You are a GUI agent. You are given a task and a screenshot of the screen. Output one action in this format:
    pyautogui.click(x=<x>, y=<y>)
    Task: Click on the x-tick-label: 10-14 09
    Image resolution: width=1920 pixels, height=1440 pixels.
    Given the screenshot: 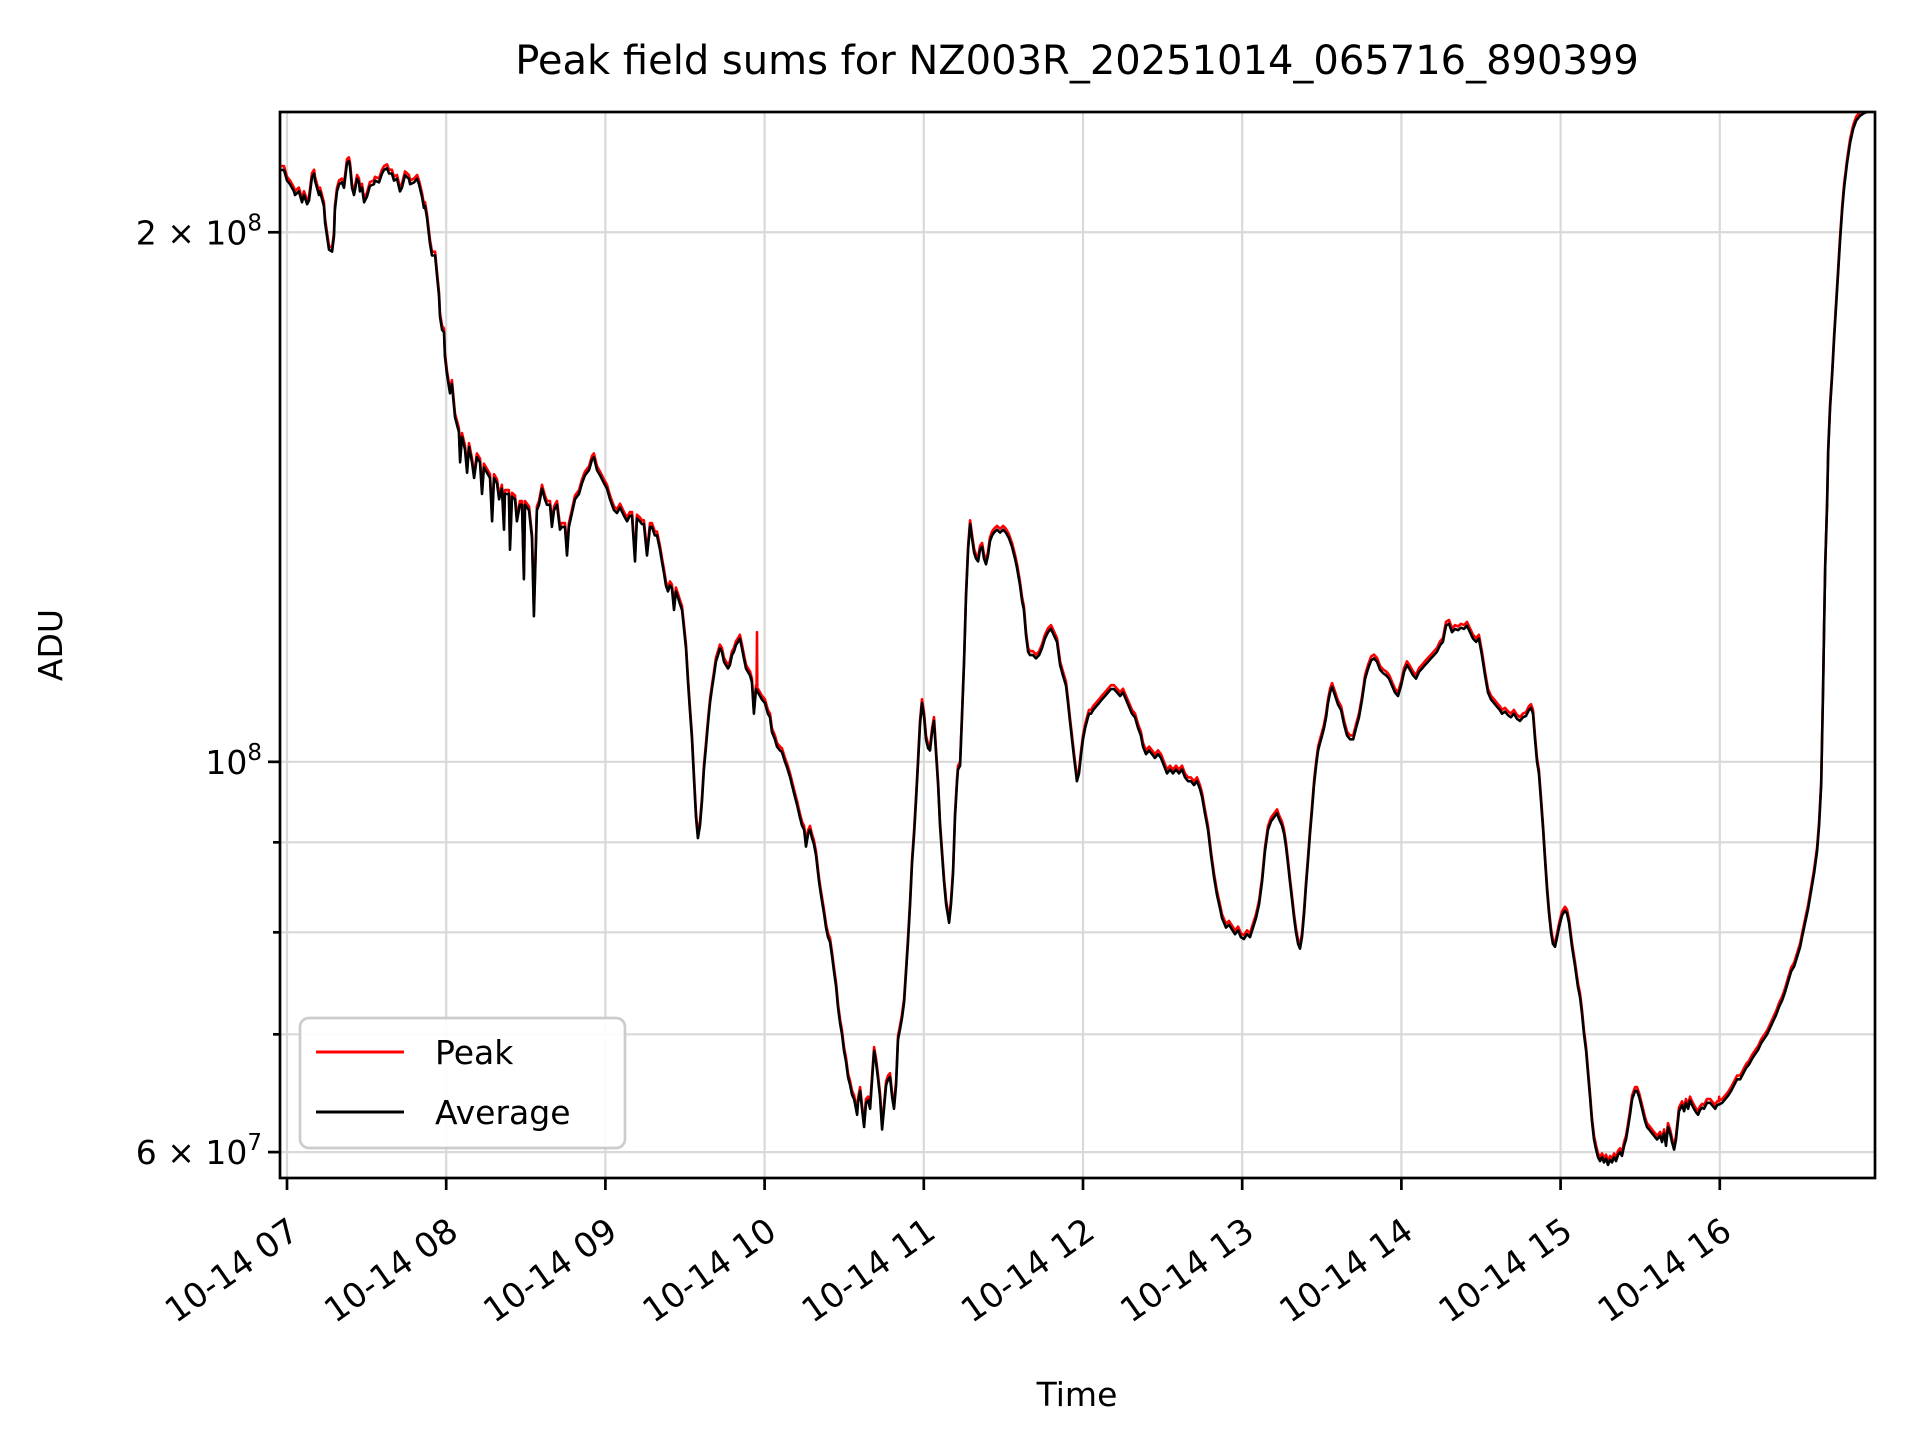 What is the action you would take?
    pyautogui.click(x=550, y=1271)
    